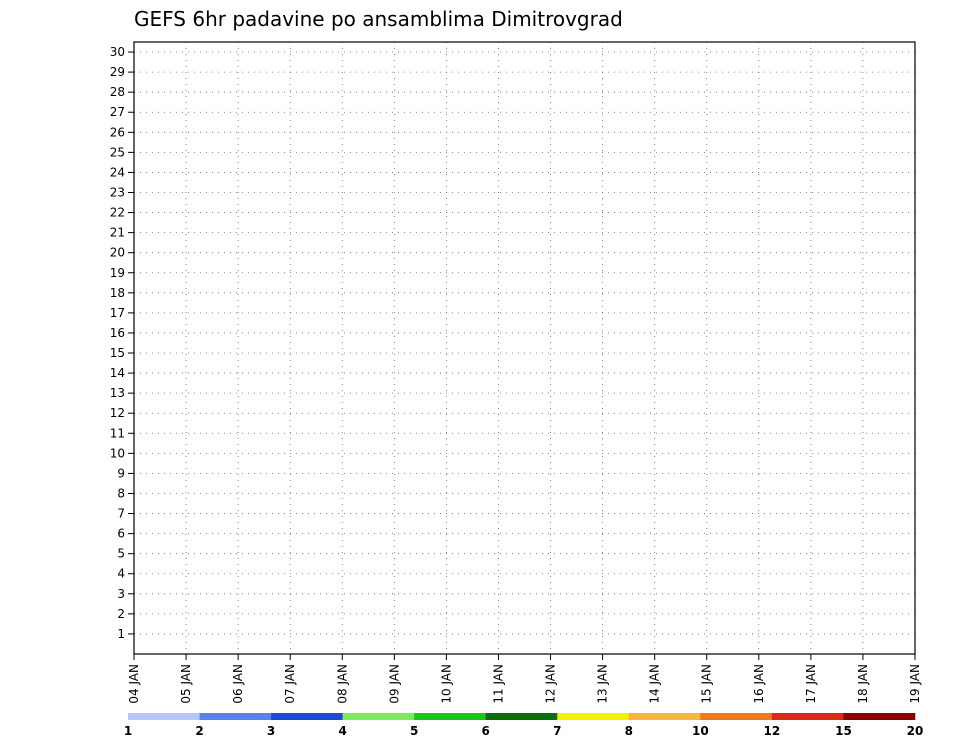 This screenshot has width=960, height=742. I want to click on x-tick-label-13: 17 JAN, so click(811, 684).